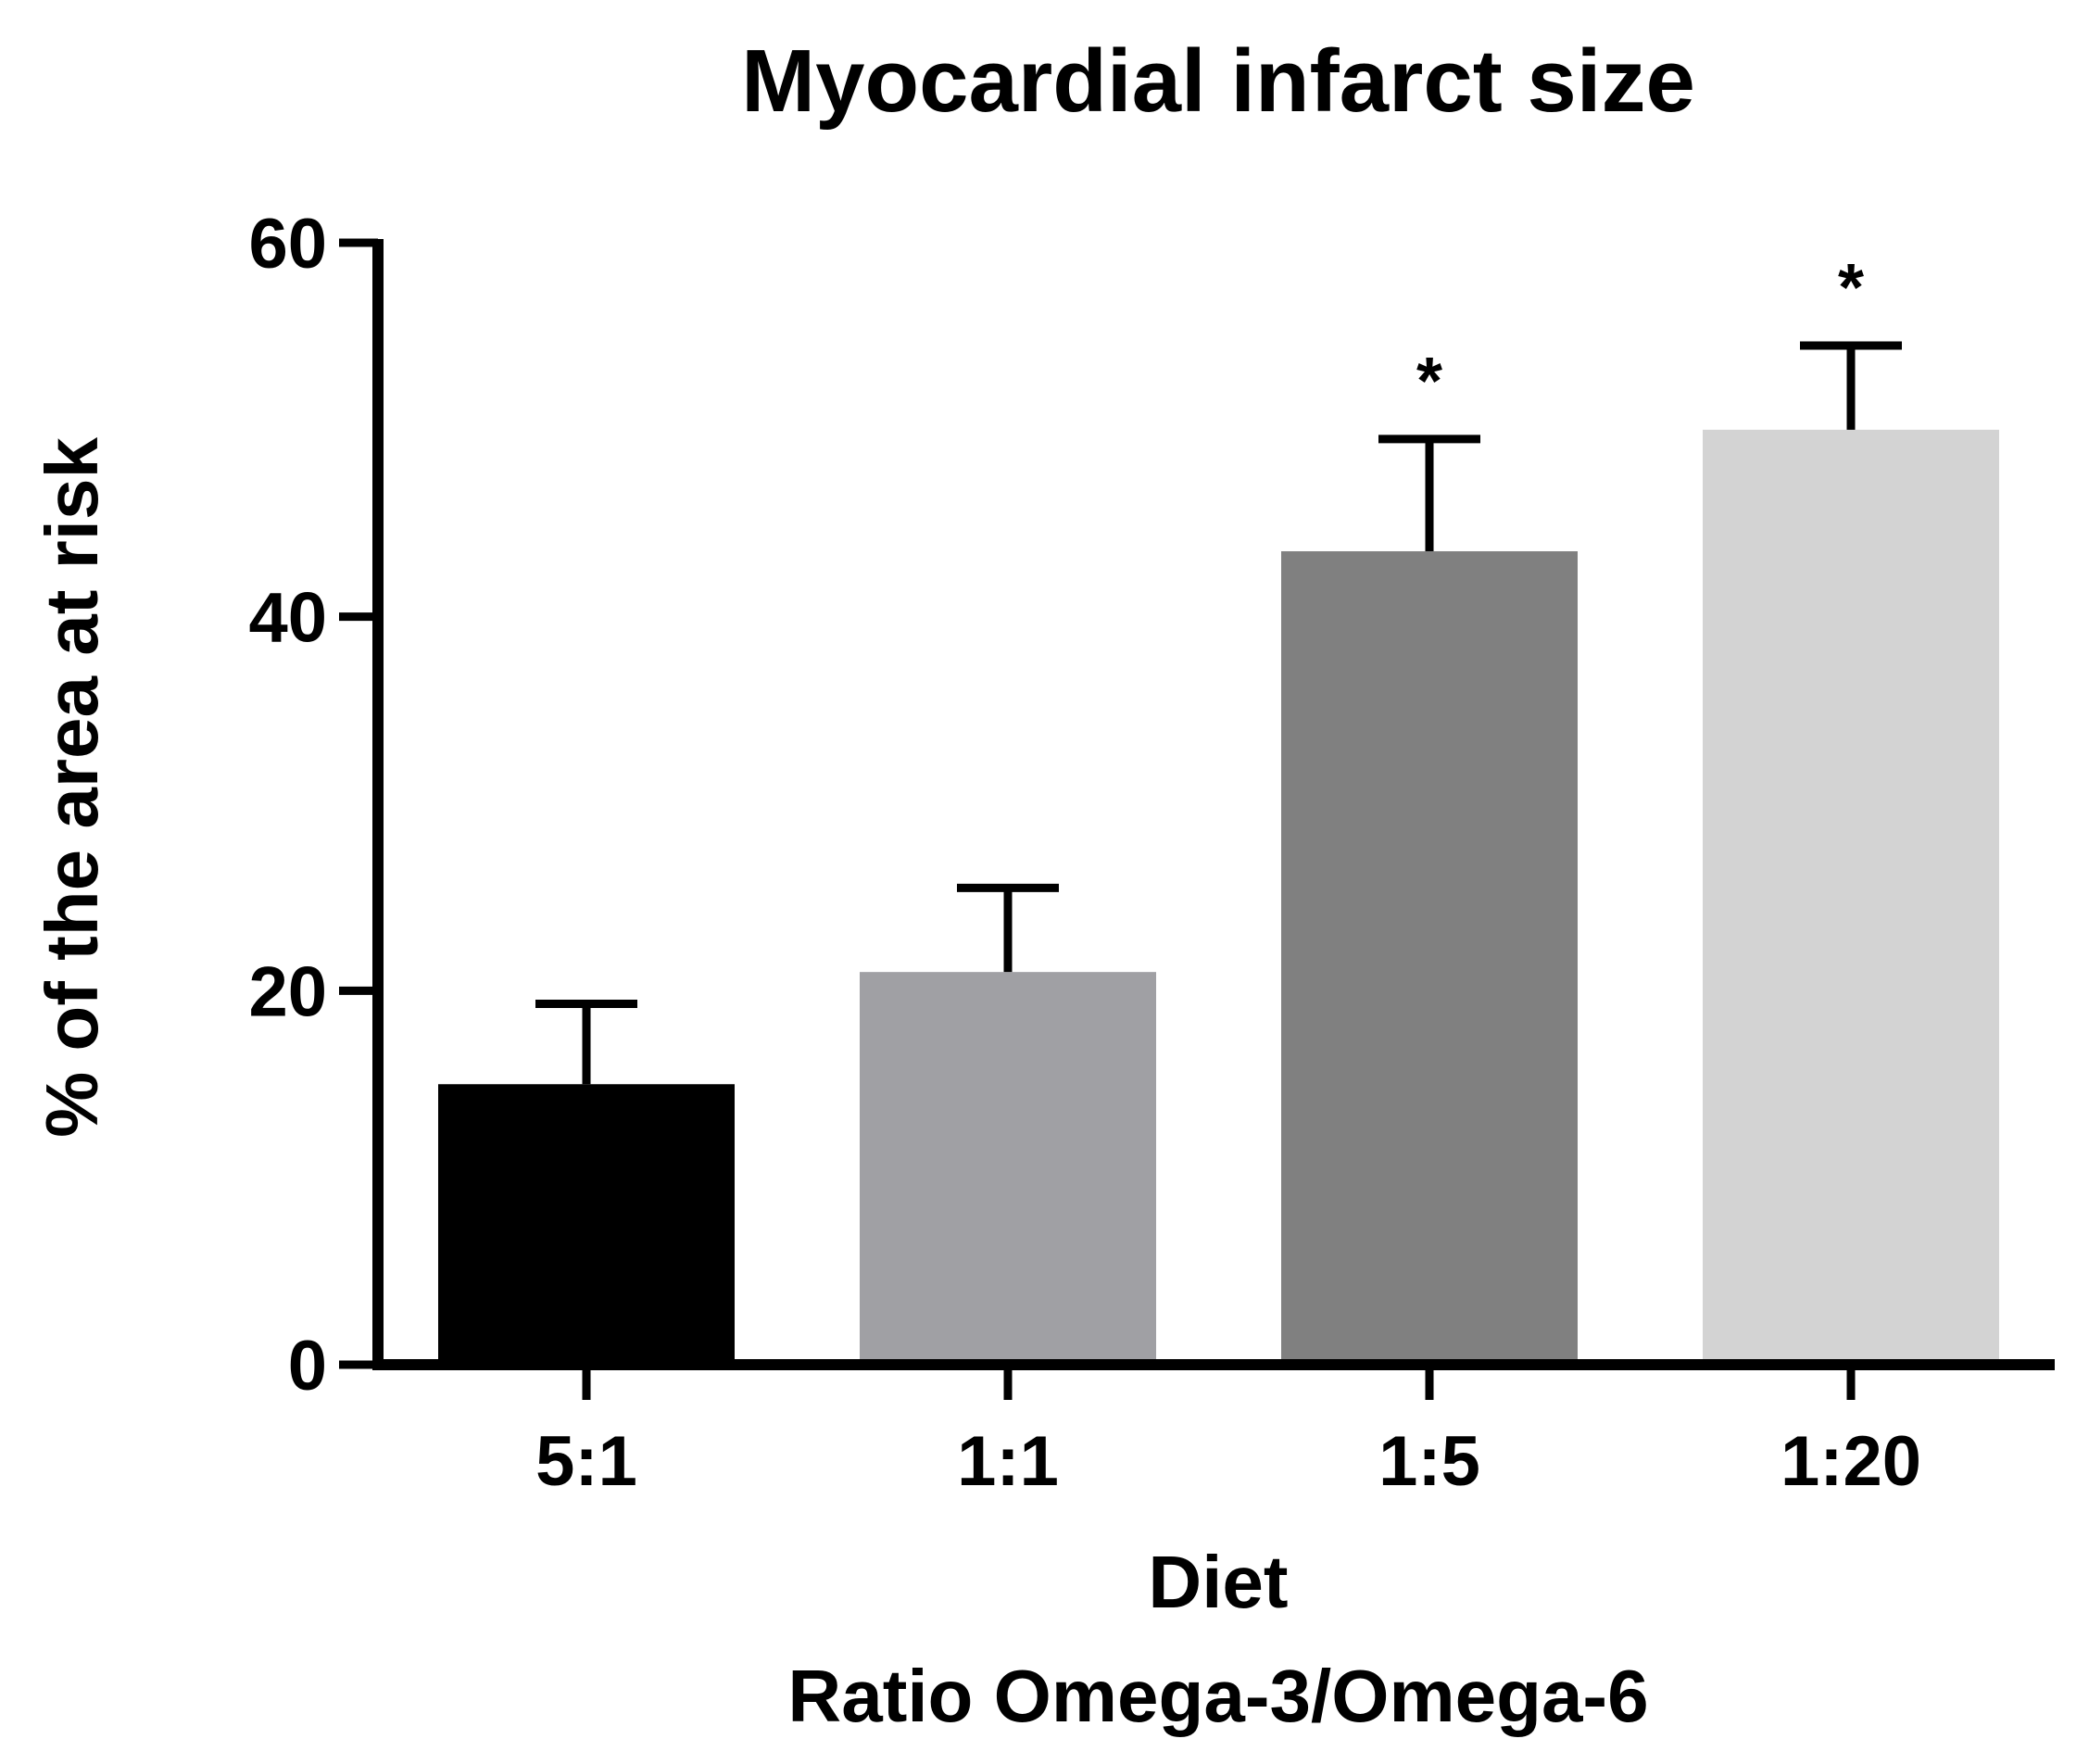 The width and height of the screenshot is (2089, 1764). I want to click on significance-markers-group: **, so click(1640, 335).